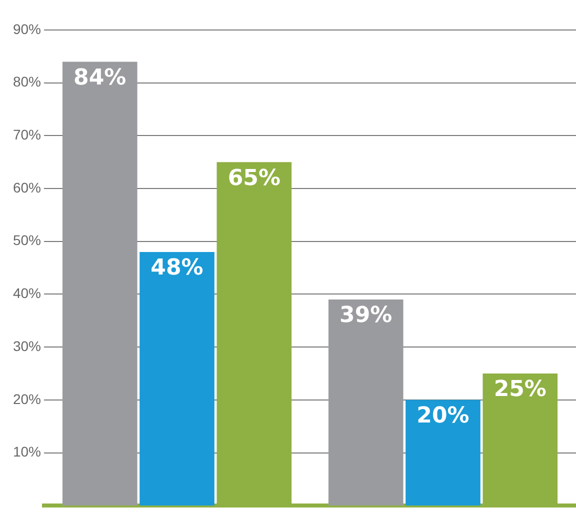 This screenshot has width=576, height=526. Describe the element at coordinates (27, 398) in the screenshot. I see `y-tick-label: 20%` at that location.